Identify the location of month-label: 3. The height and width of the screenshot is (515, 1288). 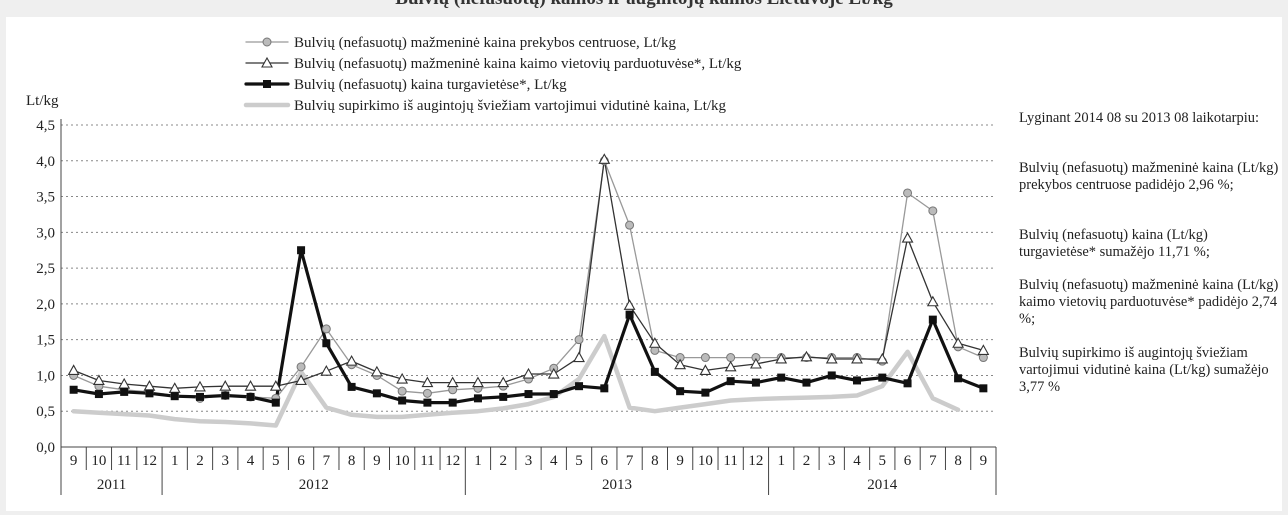
(529, 461).